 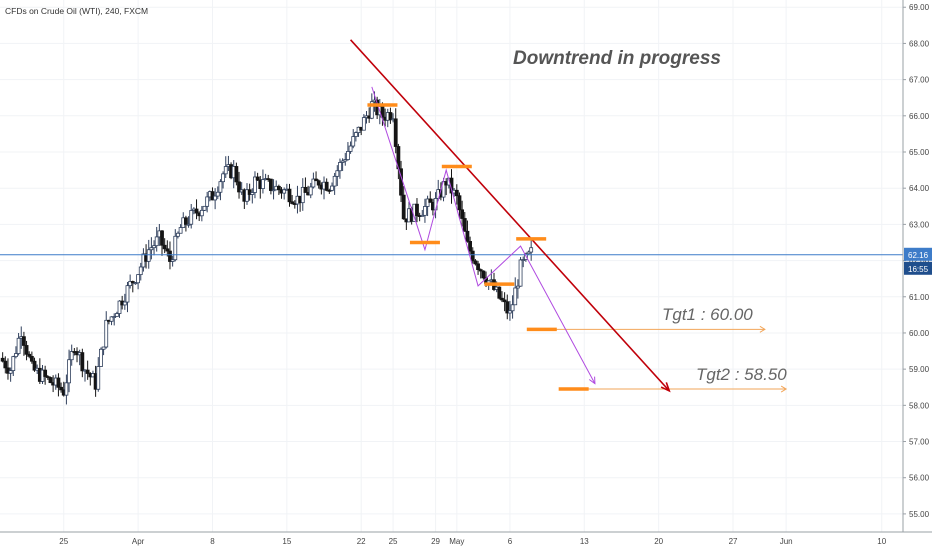 I want to click on y-tick-label: 62.00, so click(x=919, y=261).